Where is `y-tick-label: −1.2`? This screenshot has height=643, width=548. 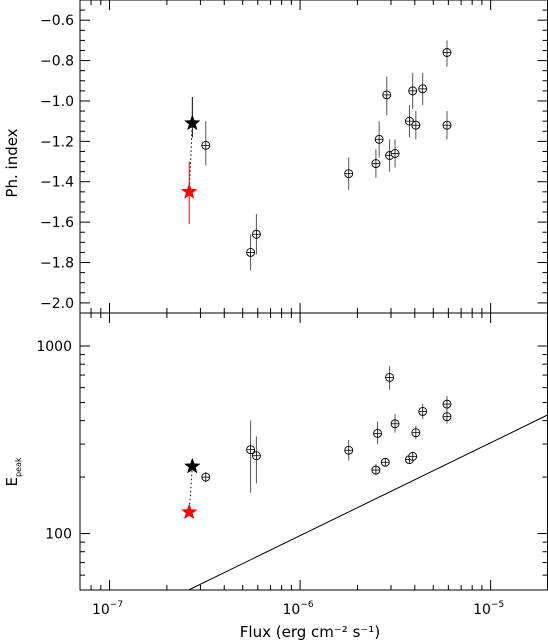
y-tick-label: −1.2 is located at coordinates (57, 142).